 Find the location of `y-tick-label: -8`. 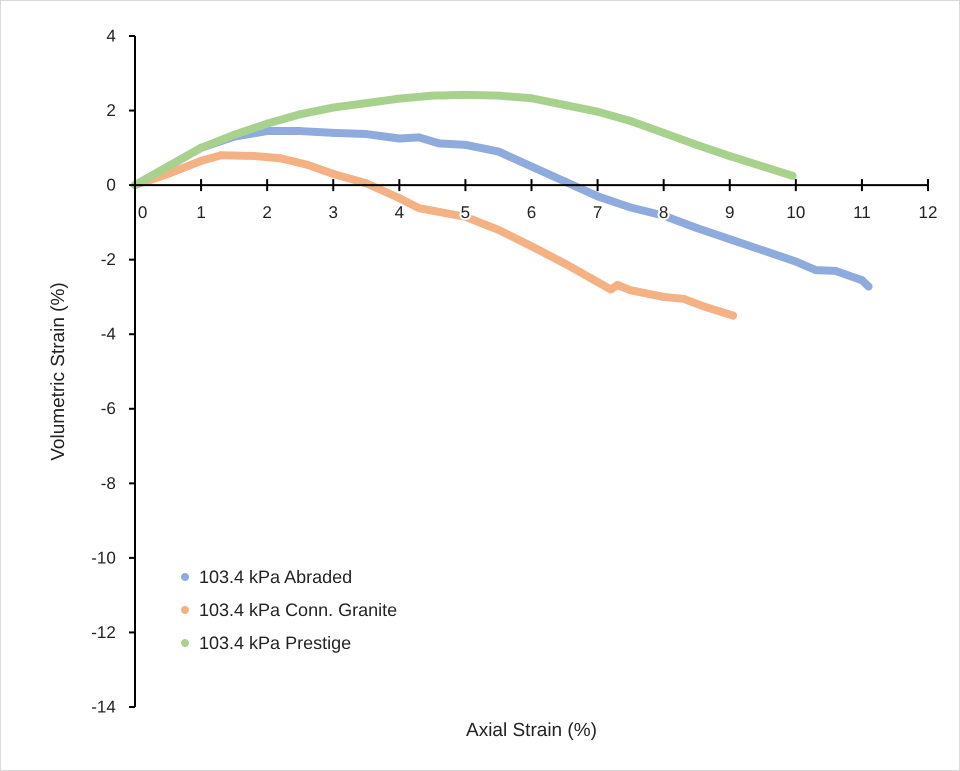

y-tick-label: -8 is located at coordinates (108, 483).